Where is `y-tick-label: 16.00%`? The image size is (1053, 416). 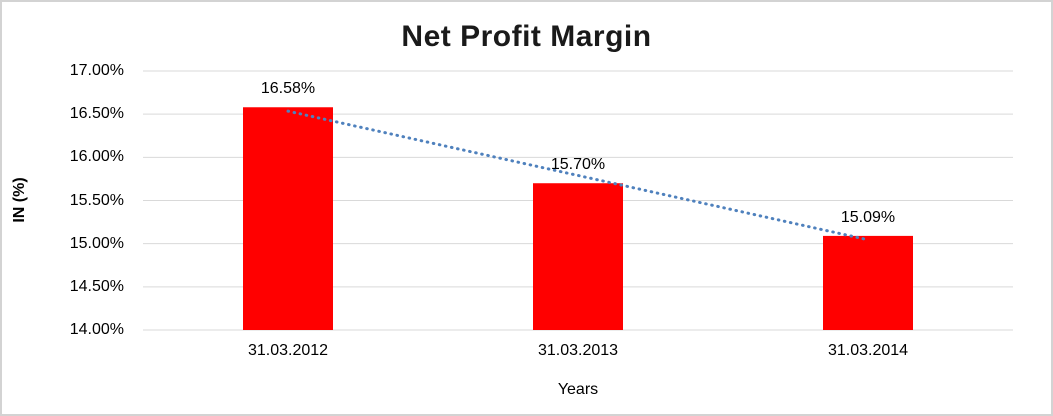 y-tick-label: 16.00% is located at coordinates (96, 157).